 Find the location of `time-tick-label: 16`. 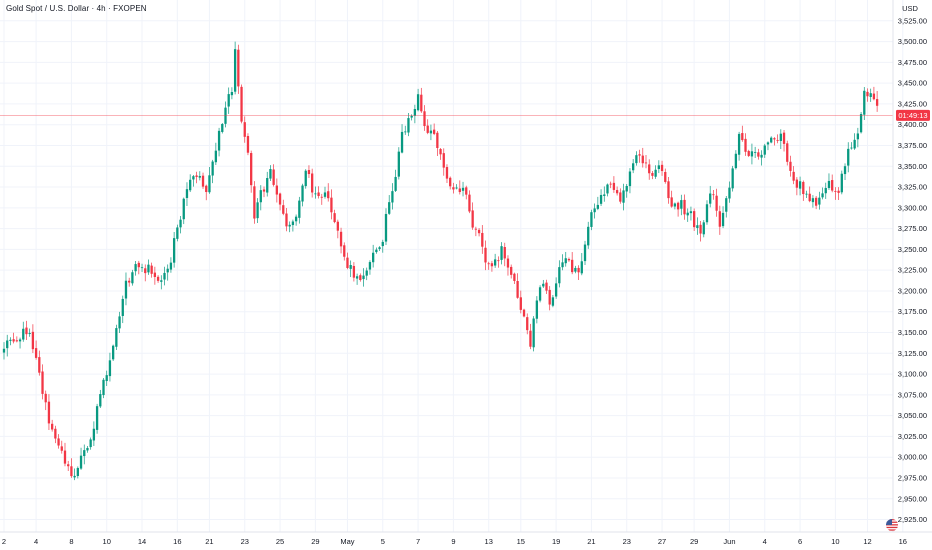

time-tick-label: 16 is located at coordinates (177, 541).